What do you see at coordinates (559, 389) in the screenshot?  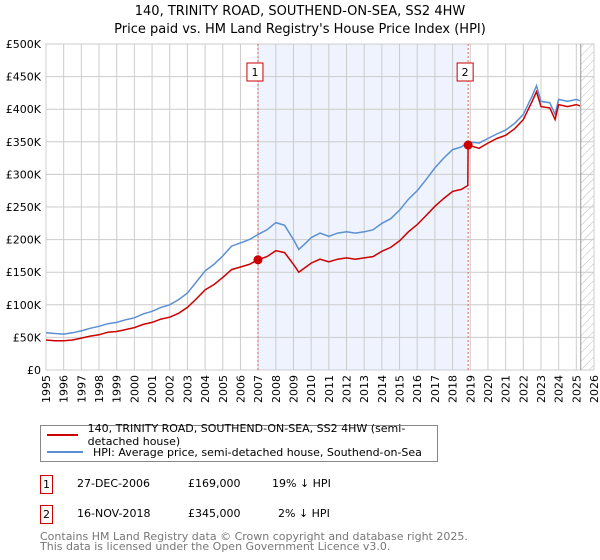 I see `x-tick-label: 2024` at bounding box center [559, 389].